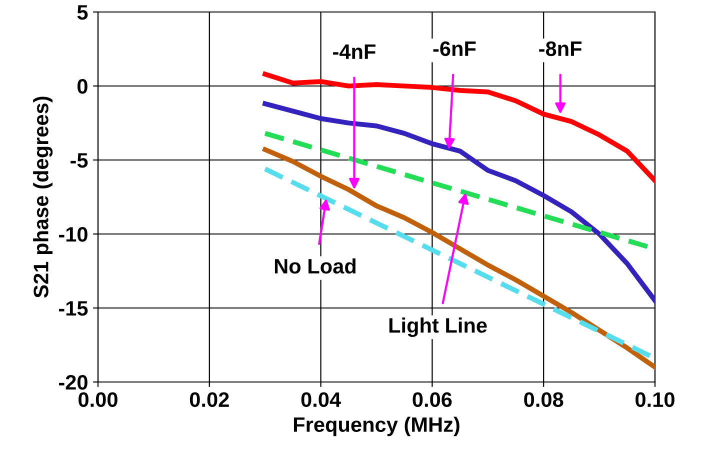  What do you see at coordinates (43, 197) in the screenshot?
I see `y-axis-title: S21 phase (degrees)` at bounding box center [43, 197].